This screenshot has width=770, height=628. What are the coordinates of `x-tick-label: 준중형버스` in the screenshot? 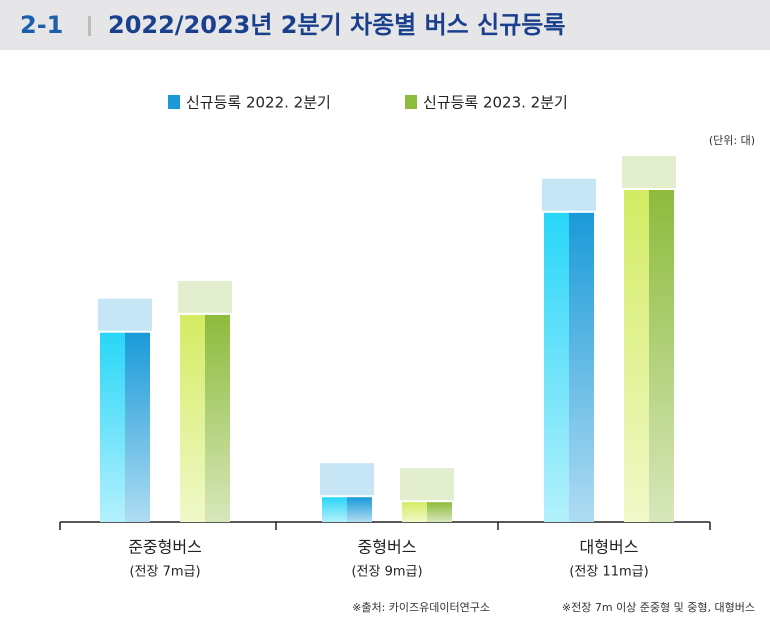 It's located at (165, 547).